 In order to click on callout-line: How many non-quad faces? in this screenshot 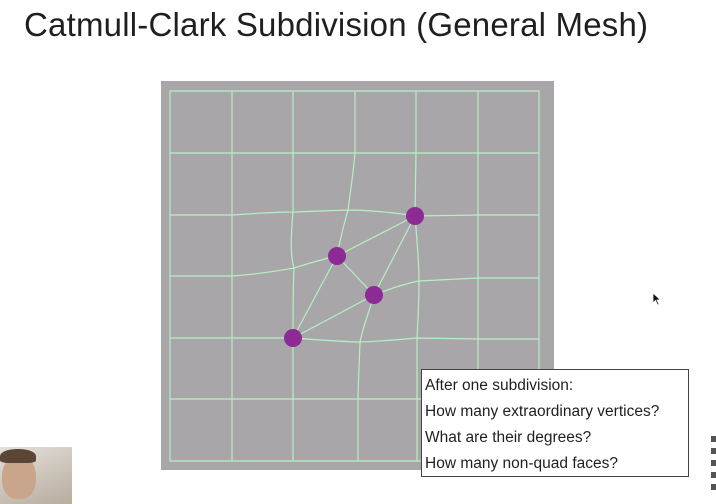, I will do `click(522, 463)`.